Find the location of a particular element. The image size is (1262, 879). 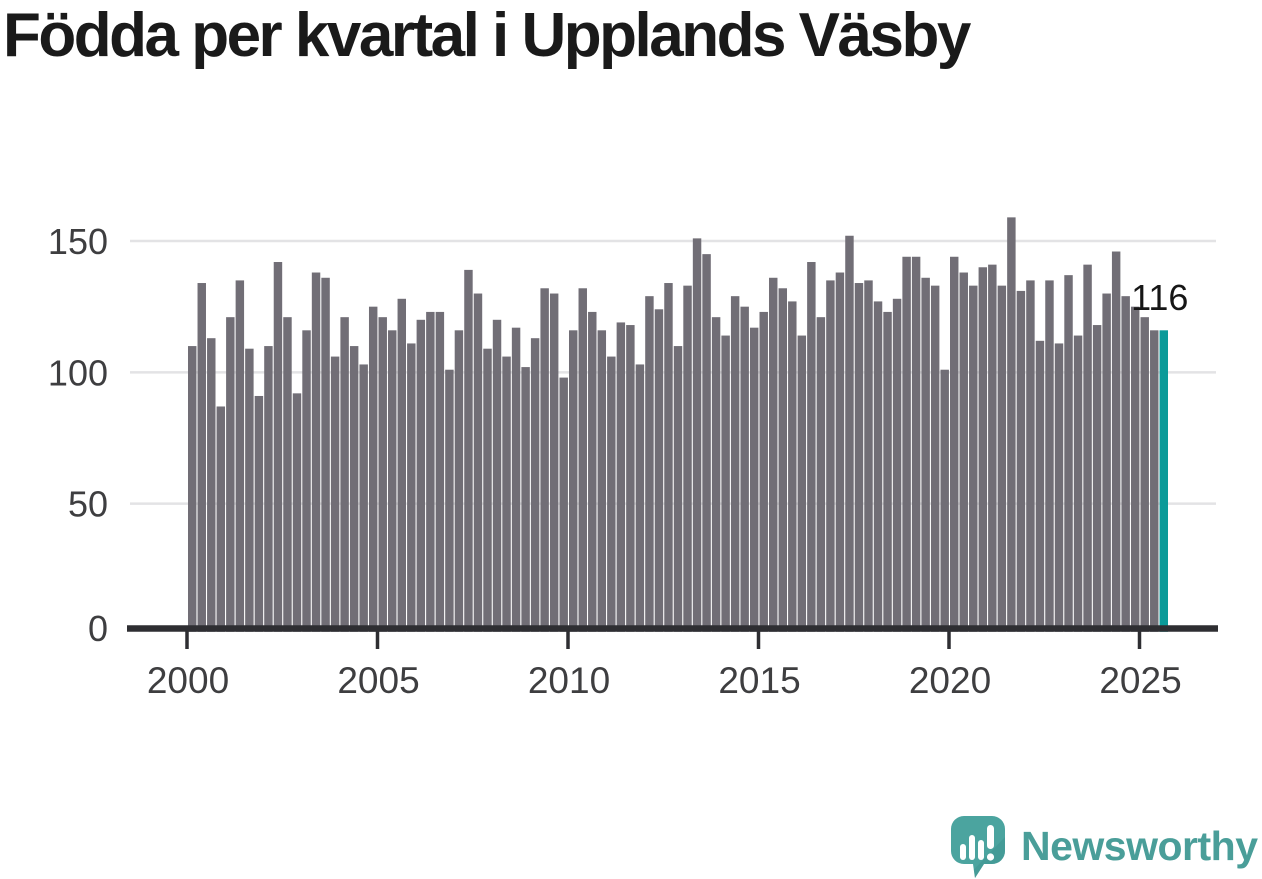

y-tick-label: 0 is located at coordinates (98, 628).